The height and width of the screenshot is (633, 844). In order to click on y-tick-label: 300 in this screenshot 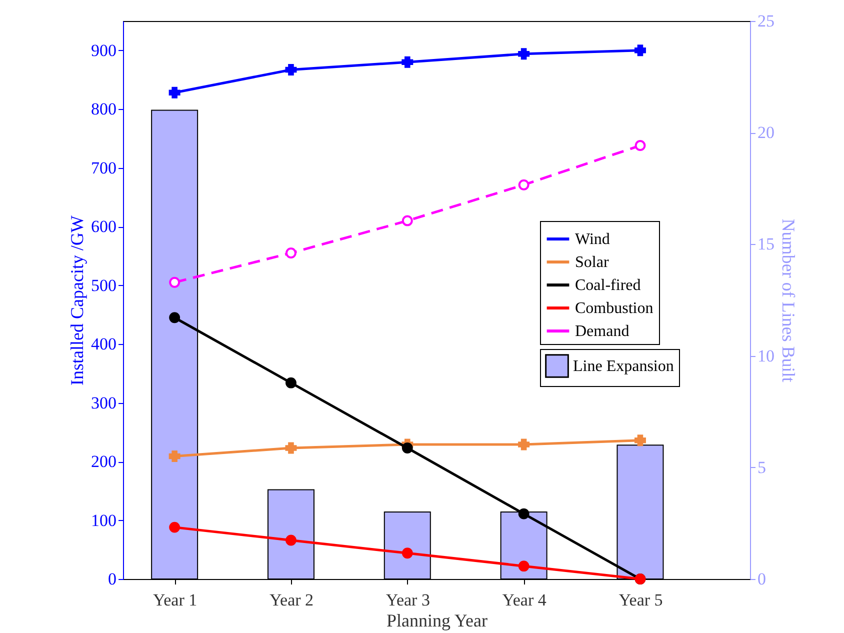, I will do `click(103, 402)`.